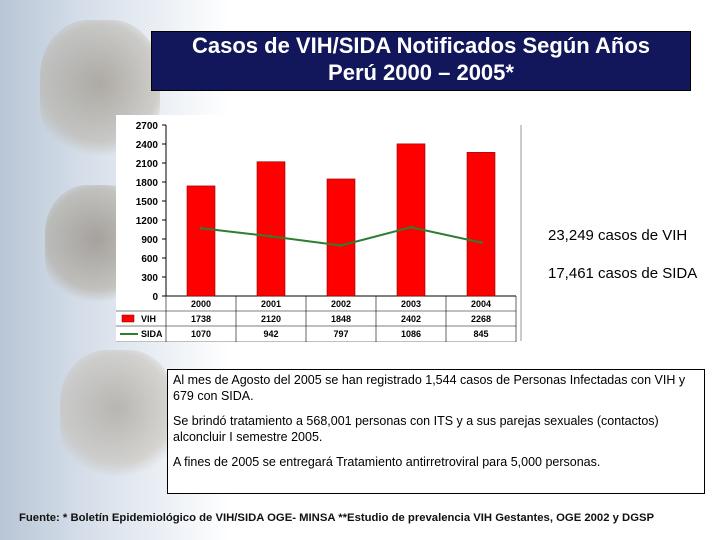 This screenshot has height=540, width=720. I want to click on y-tick-label: 300, so click(149, 278).